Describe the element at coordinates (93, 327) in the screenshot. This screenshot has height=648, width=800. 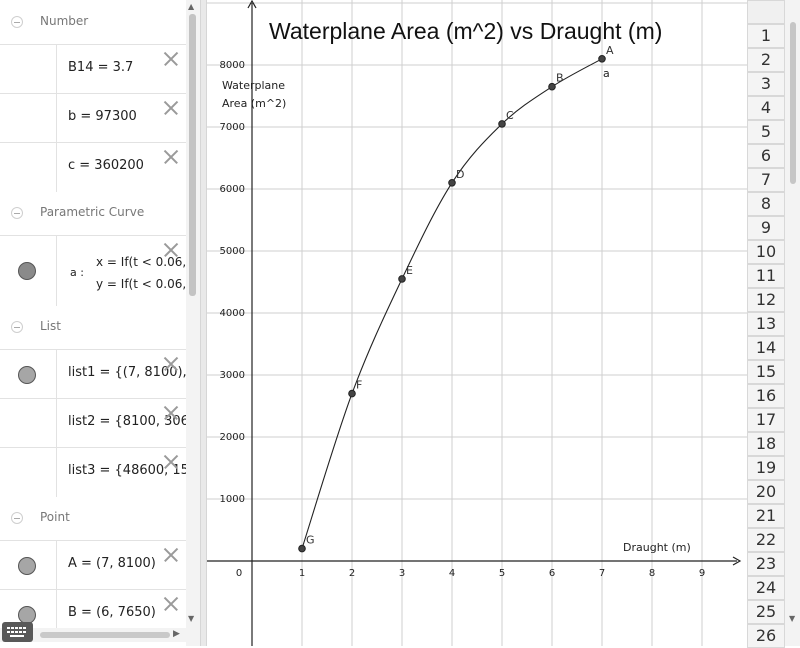
I see `section-header: List` at that location.